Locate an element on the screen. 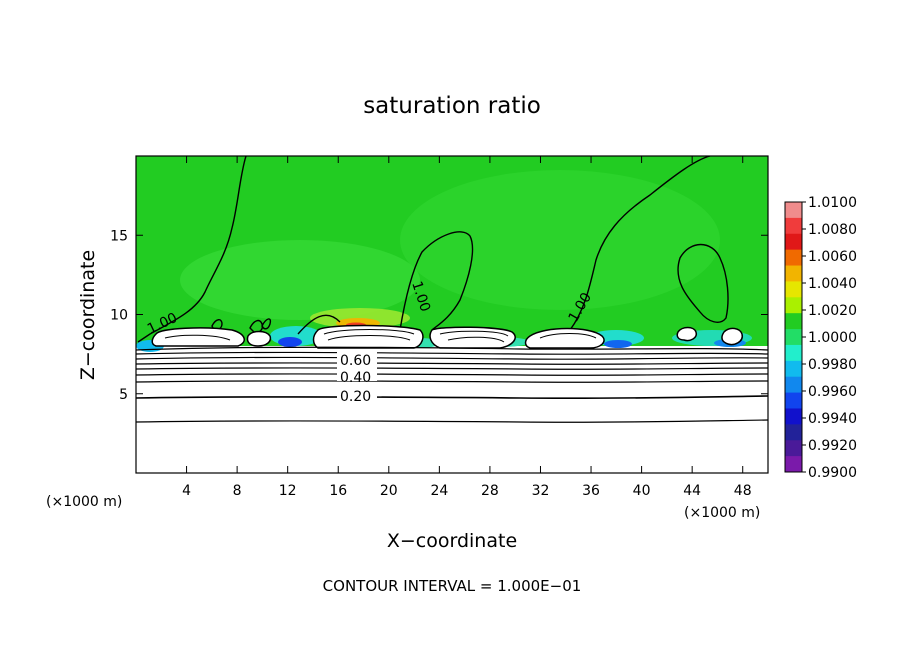  y-tick-label: 15 is located at coordinates (119, 236).